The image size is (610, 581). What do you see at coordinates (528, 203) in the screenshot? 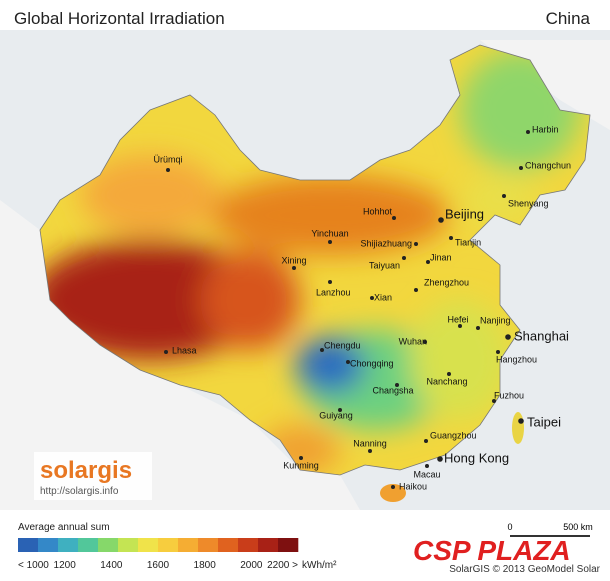
I see `city-label: Shenyang` at bounding box center [528, 203].